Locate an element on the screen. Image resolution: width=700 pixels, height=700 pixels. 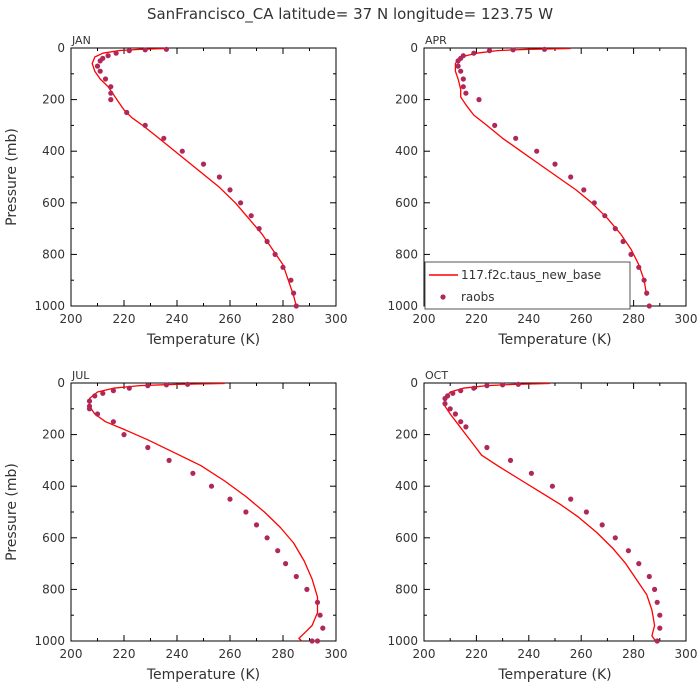
y-tick-label-oct: 400 is located at coordinates (406, 486).